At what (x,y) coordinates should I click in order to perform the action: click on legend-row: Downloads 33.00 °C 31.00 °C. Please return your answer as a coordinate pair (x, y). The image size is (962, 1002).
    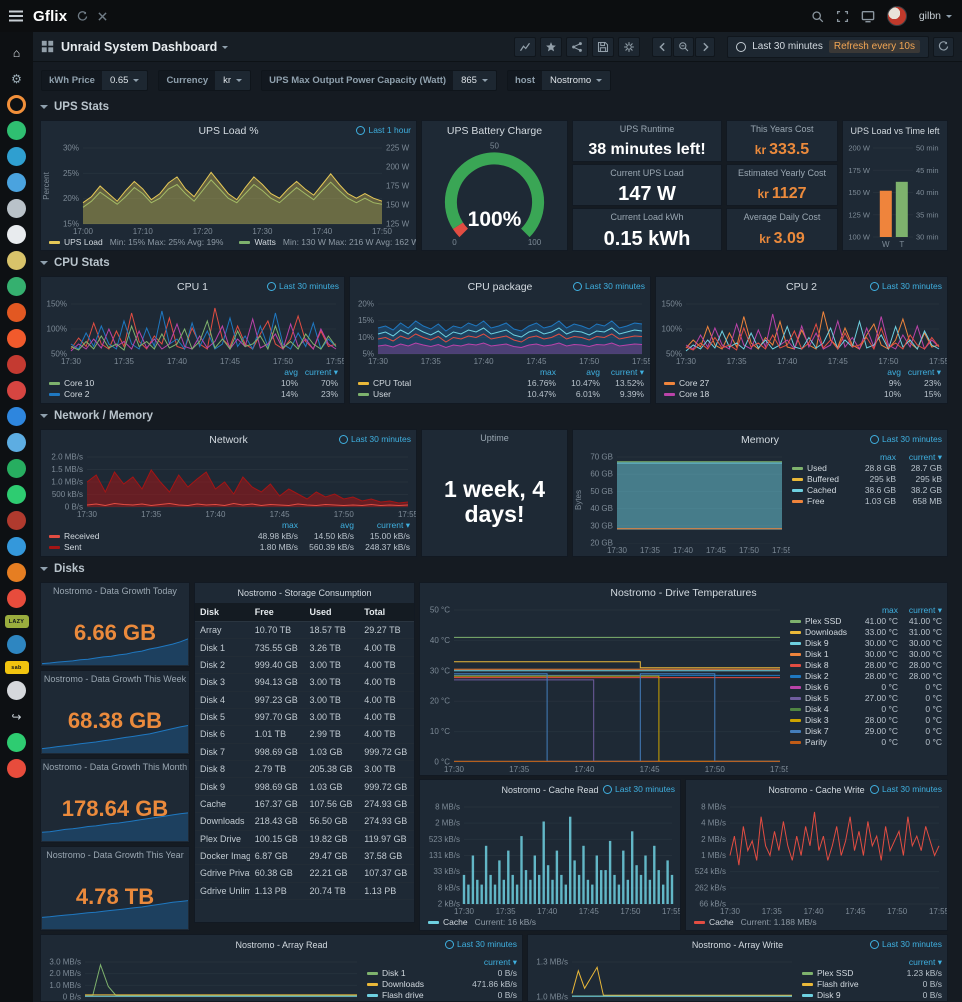
    Looking at the image, I should click on (866, 632).